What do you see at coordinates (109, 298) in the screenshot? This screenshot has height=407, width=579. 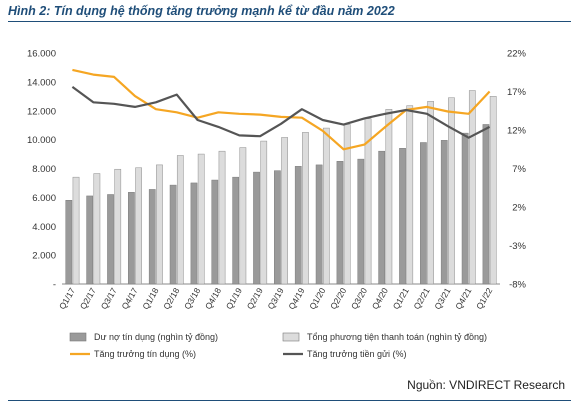 I see `x-tick-label: Q3/17` at bounding box center [109, 298].